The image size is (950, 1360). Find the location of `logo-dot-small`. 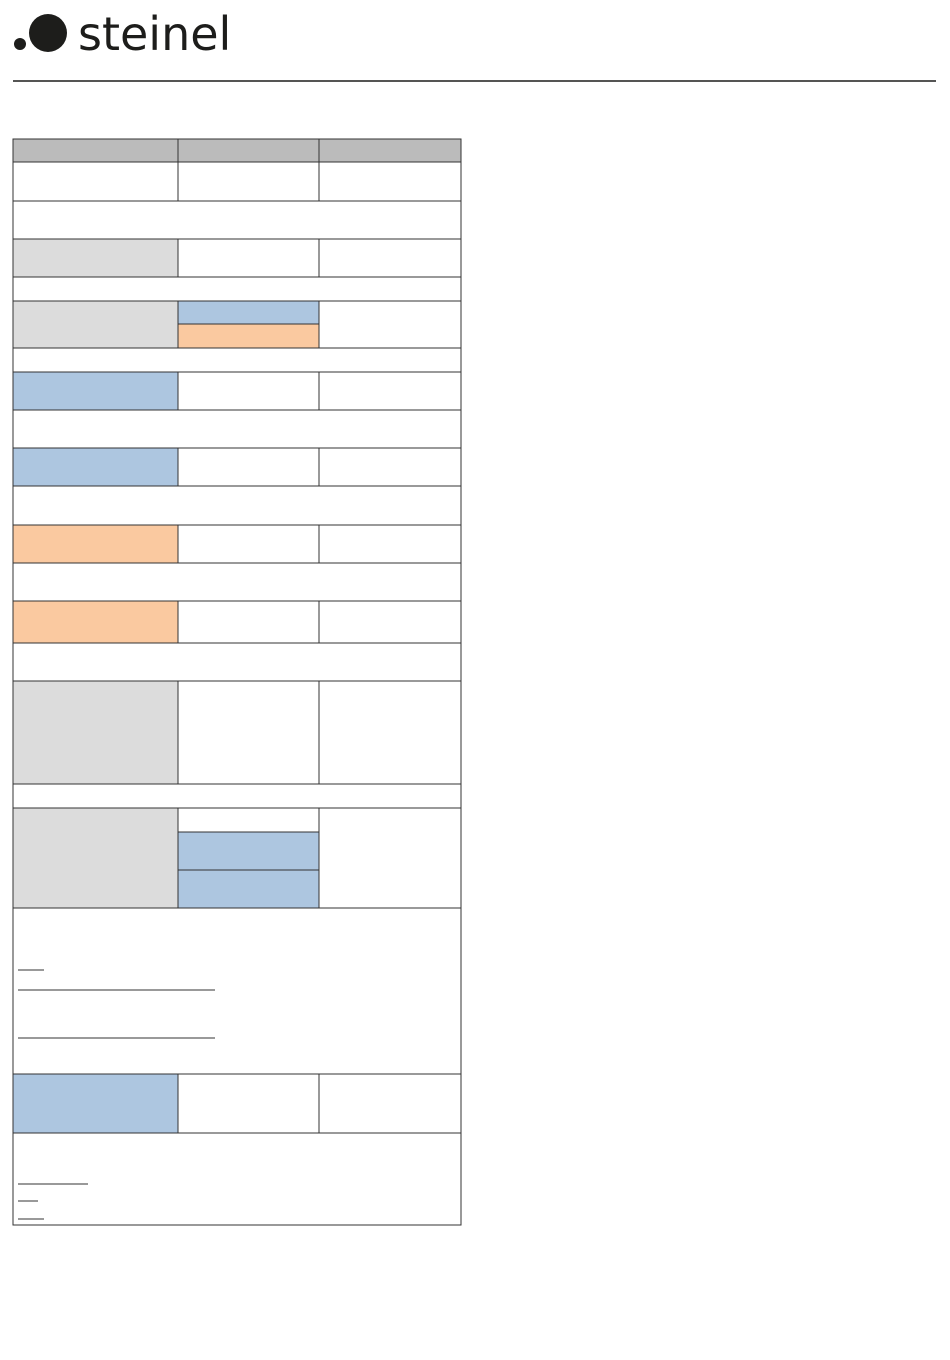

logo-dot-small is located at coordinates (20, 44).